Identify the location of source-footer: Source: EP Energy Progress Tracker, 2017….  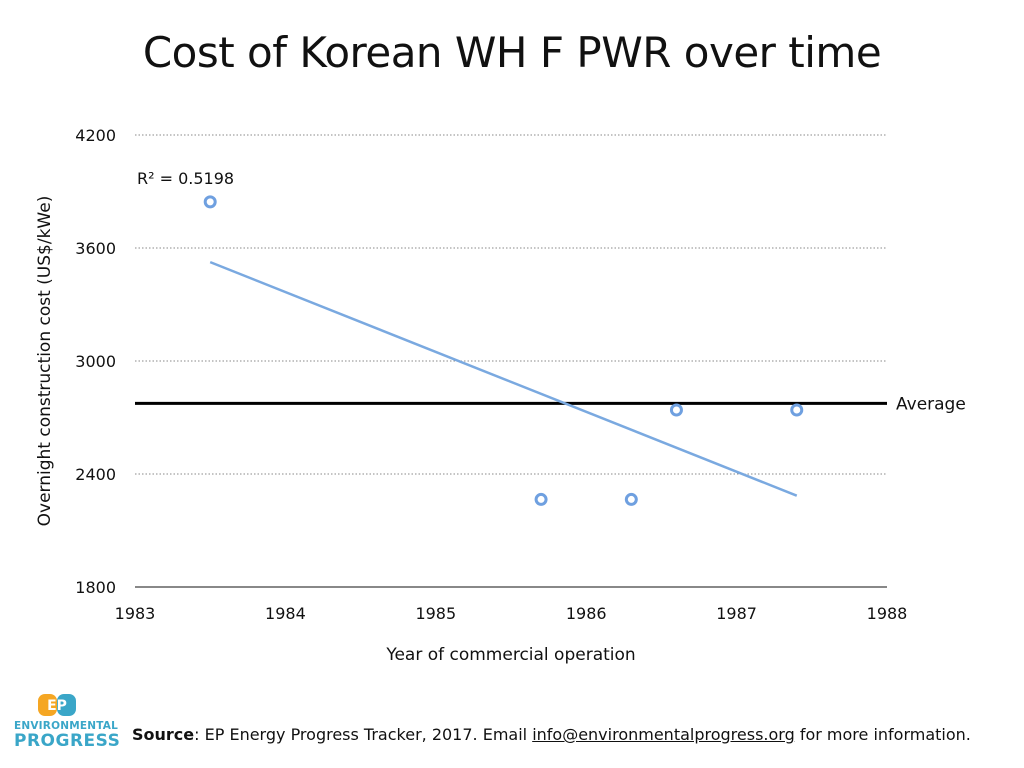
(551, 734).